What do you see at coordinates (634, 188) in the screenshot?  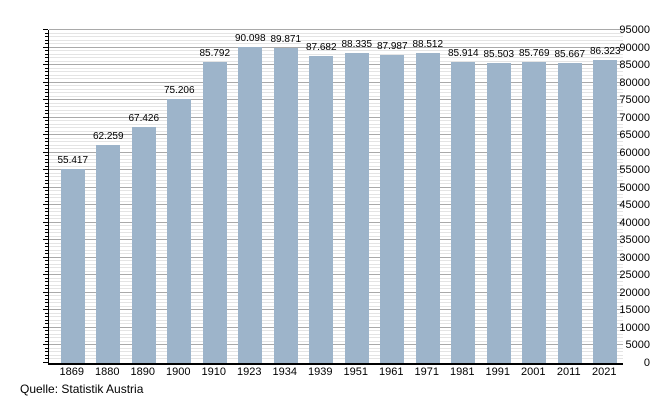 I see `y-tick-label: 50000` at bounding box center [634, 188].